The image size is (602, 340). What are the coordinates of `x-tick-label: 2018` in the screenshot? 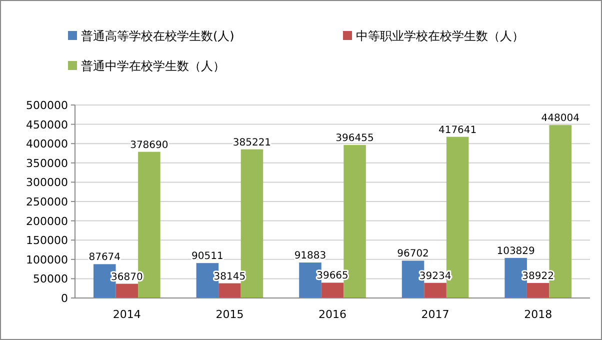 It's located at (538, 314).